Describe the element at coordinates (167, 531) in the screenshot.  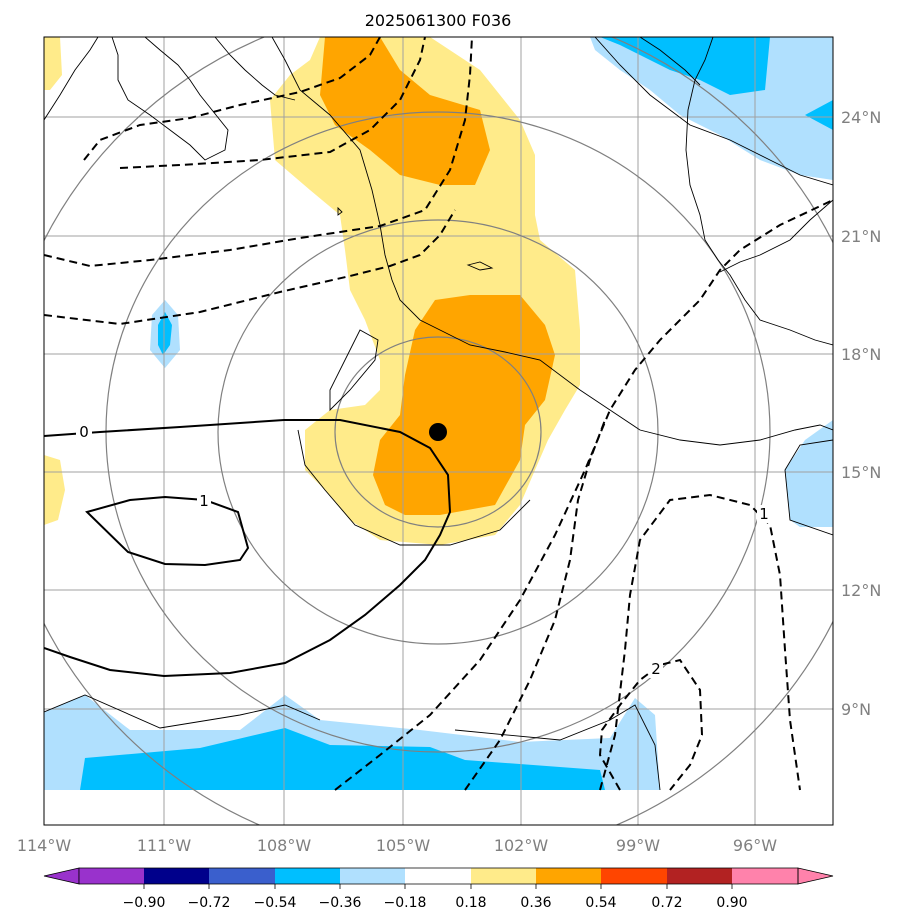
I see `contour-one` at that location.